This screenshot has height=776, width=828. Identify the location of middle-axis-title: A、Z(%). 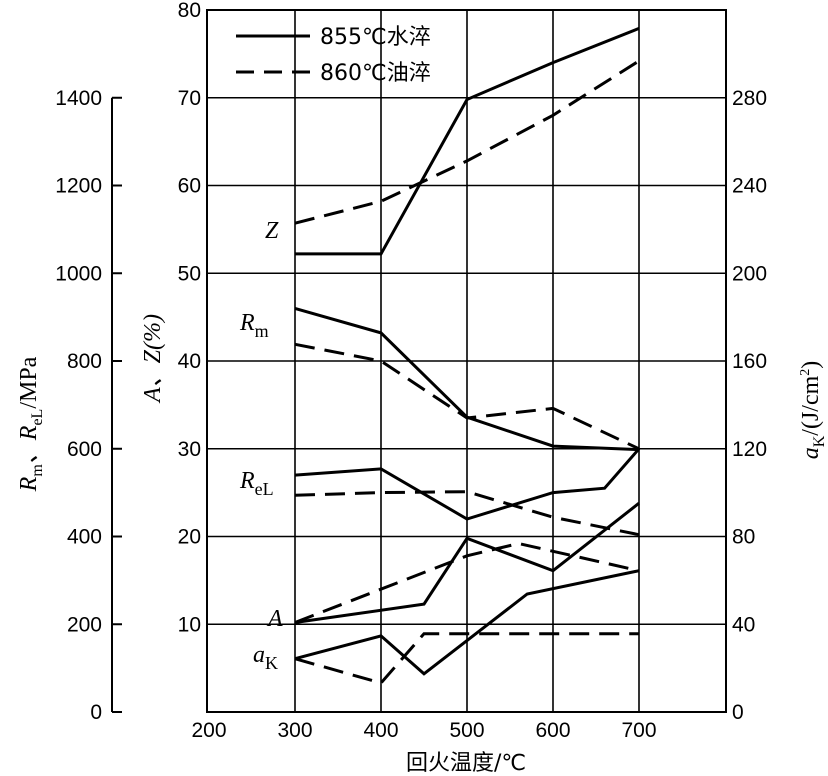
(153, 359).